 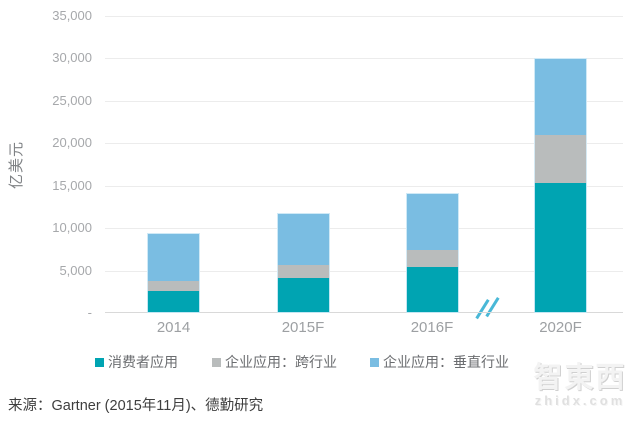 I want to click on y-tick-label-10000: 10,000, so click(x=72, y=228).